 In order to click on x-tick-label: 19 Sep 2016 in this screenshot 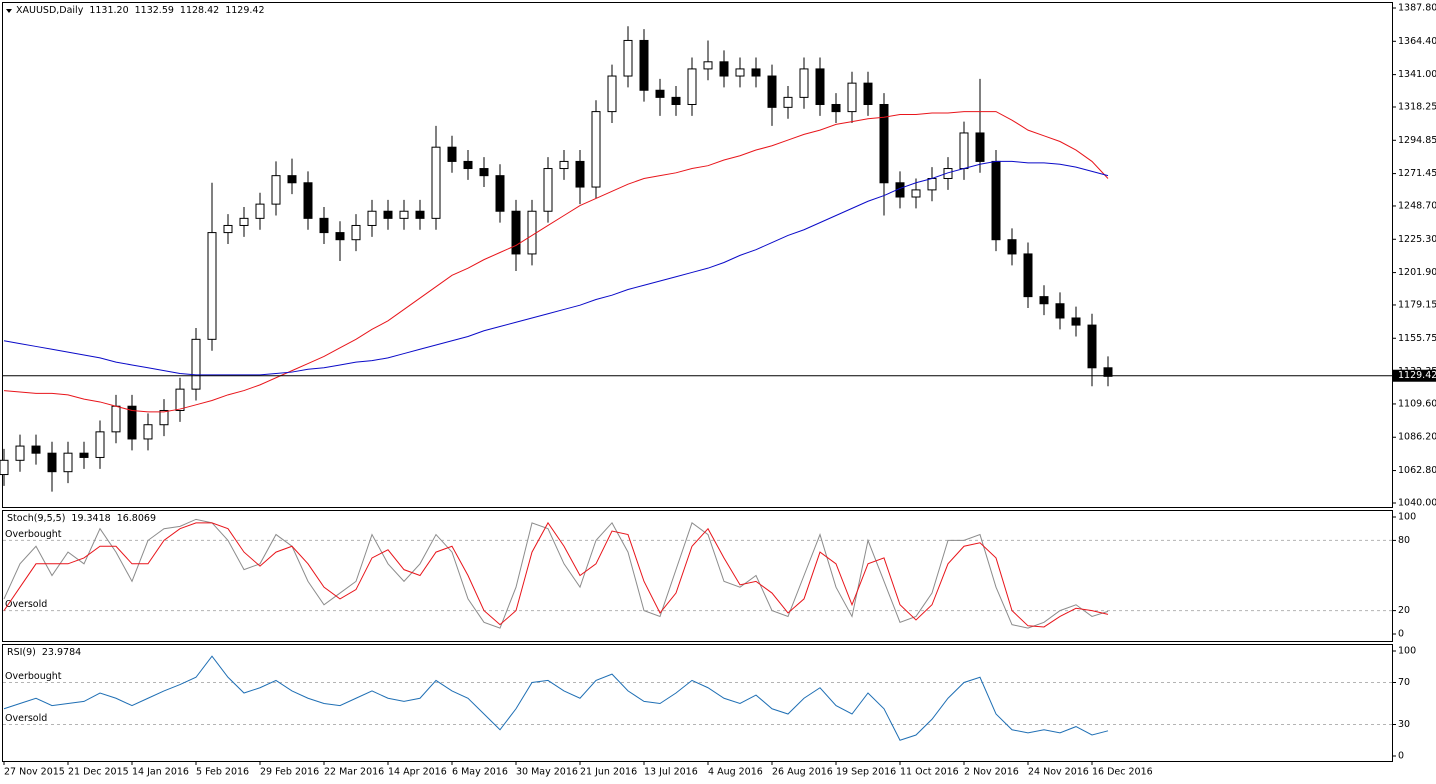, I will do `click(866, 772)`.